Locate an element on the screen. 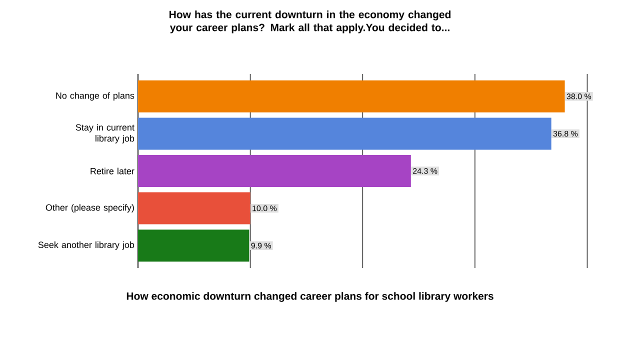 This screenshot has width=620, height=340. y-tick-label: Seek another library job is located at coordinates (86, 245).